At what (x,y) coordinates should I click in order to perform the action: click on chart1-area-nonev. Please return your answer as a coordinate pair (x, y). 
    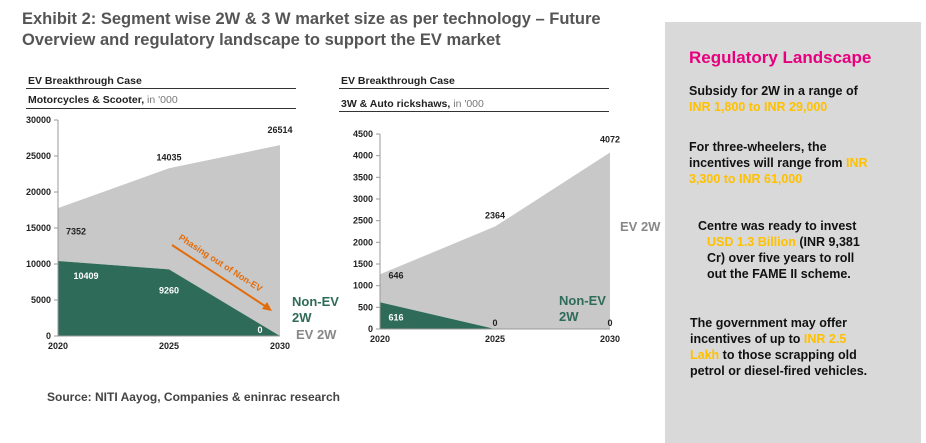
    Looking at the image, I should click on (169, 298).